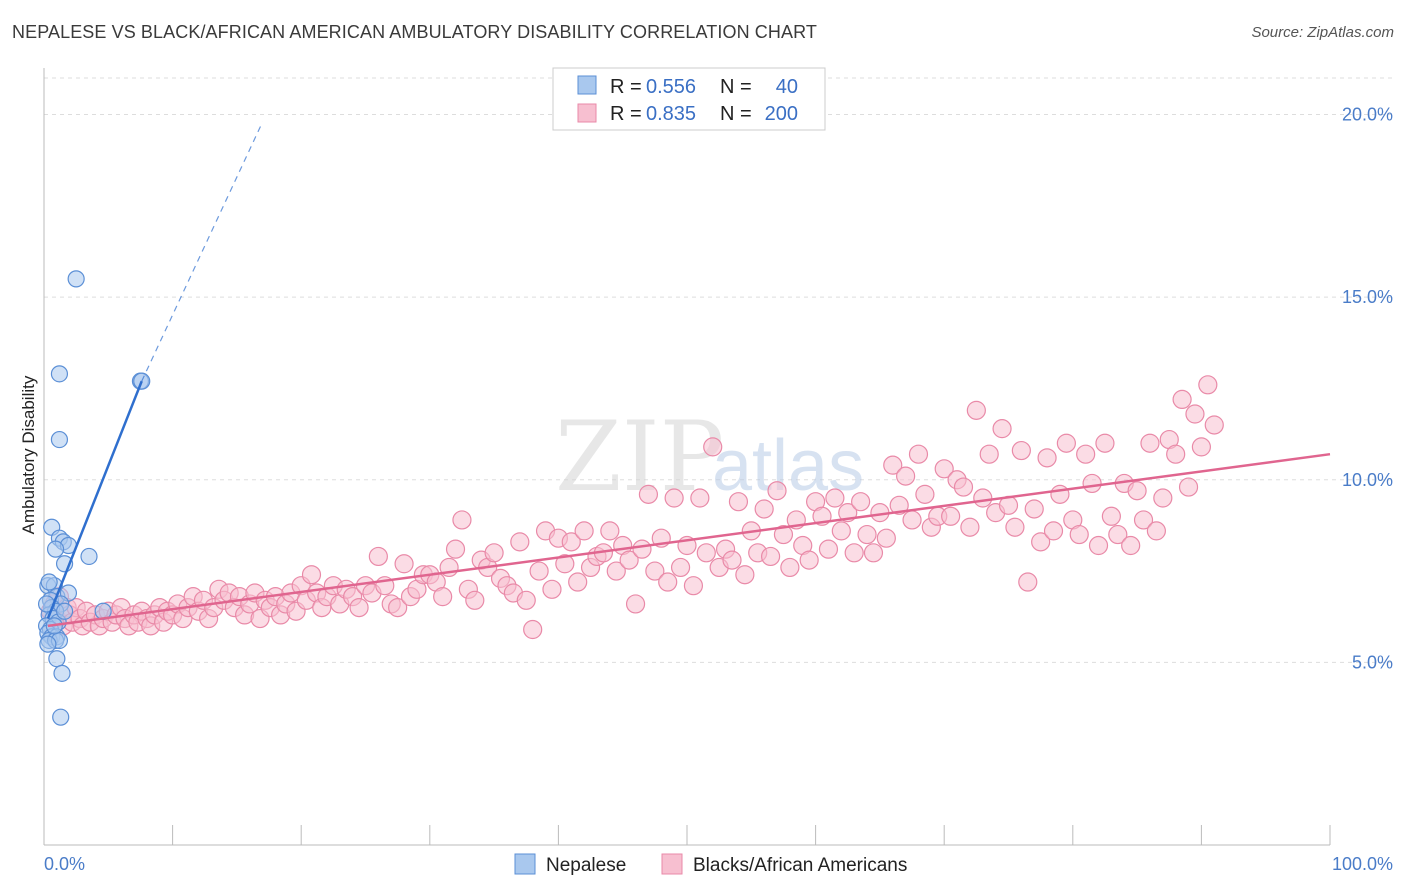 The width and height of the screenshot is (1406, 892). What do you see at coordinates (28, 454) in the screenshot?
I see `y-axis-label: Ambulatory Disability` at bounding box center [28, 454].